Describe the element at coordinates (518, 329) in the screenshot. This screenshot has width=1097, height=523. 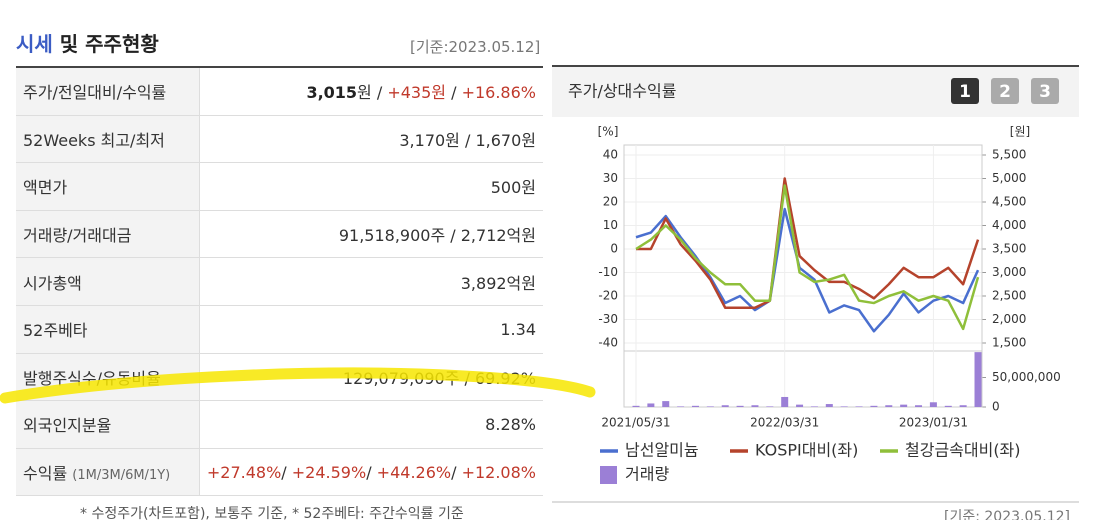
I see `value-text: 1.34` at that location.